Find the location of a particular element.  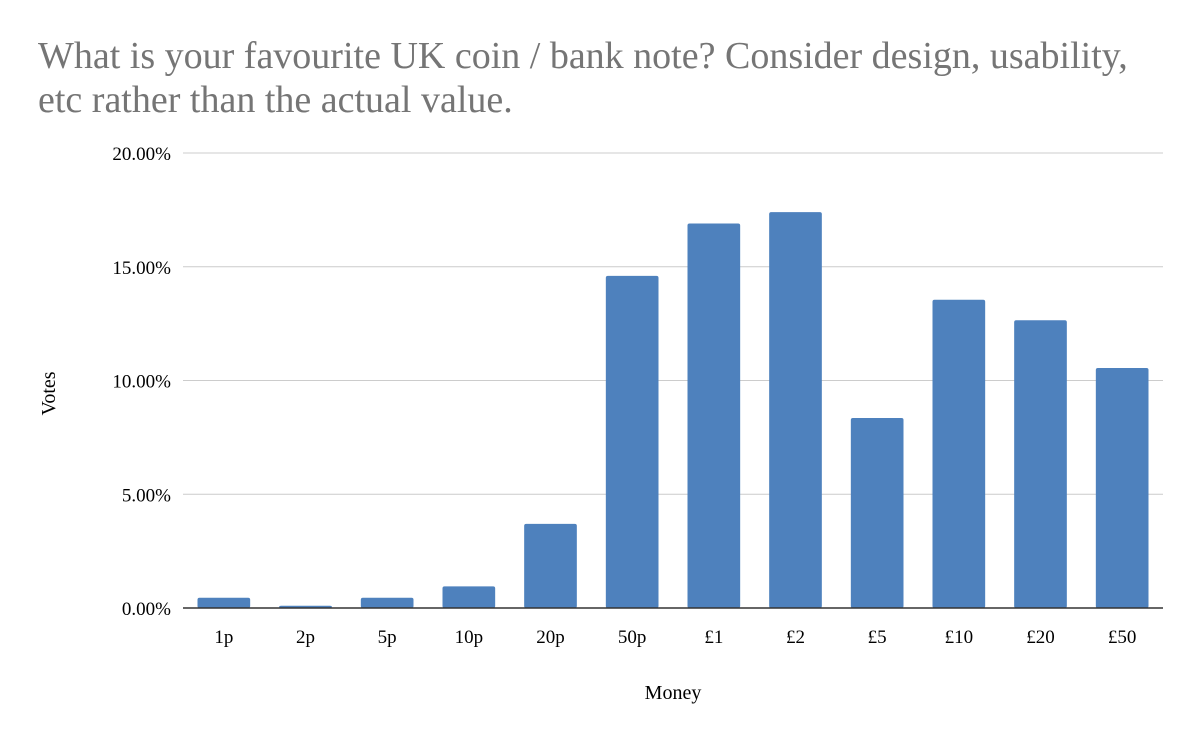

x-tick-label: £2 is located at coordinates (795, 637).